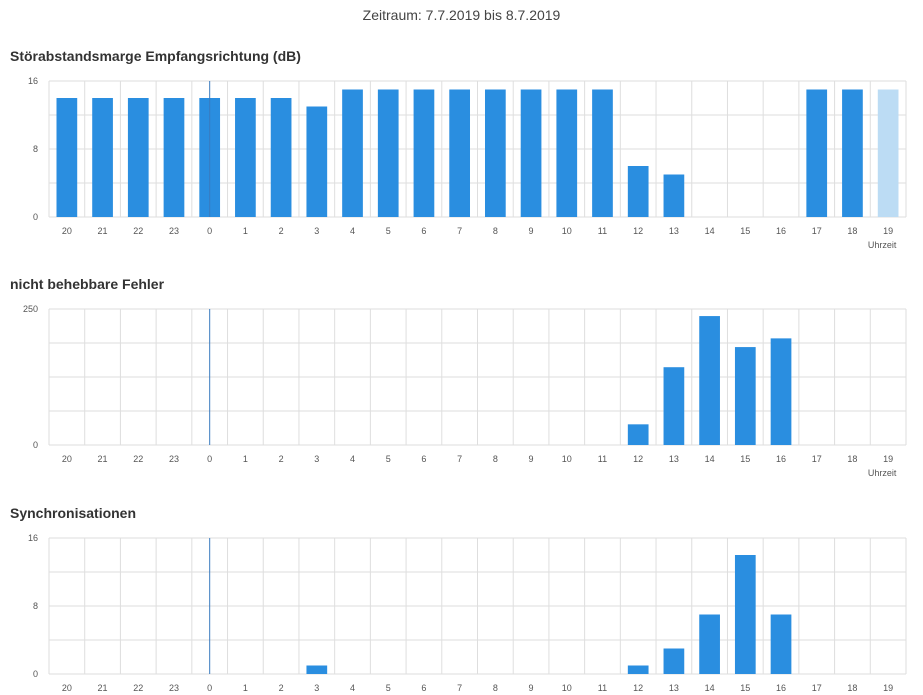 The height and width of the screenshot is (695, 923). Describe the element at coordinates (155, 56) in the screenshot. I see `chart-title-snr-margin: Störabstandsmarge Empfangsrichtung (dB)` at that location.